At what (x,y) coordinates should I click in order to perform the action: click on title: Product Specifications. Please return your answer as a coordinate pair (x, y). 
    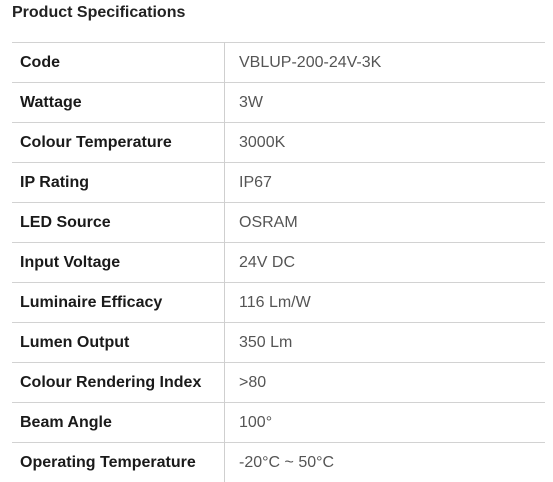
    Looking at the image, I should click on (99, 12).